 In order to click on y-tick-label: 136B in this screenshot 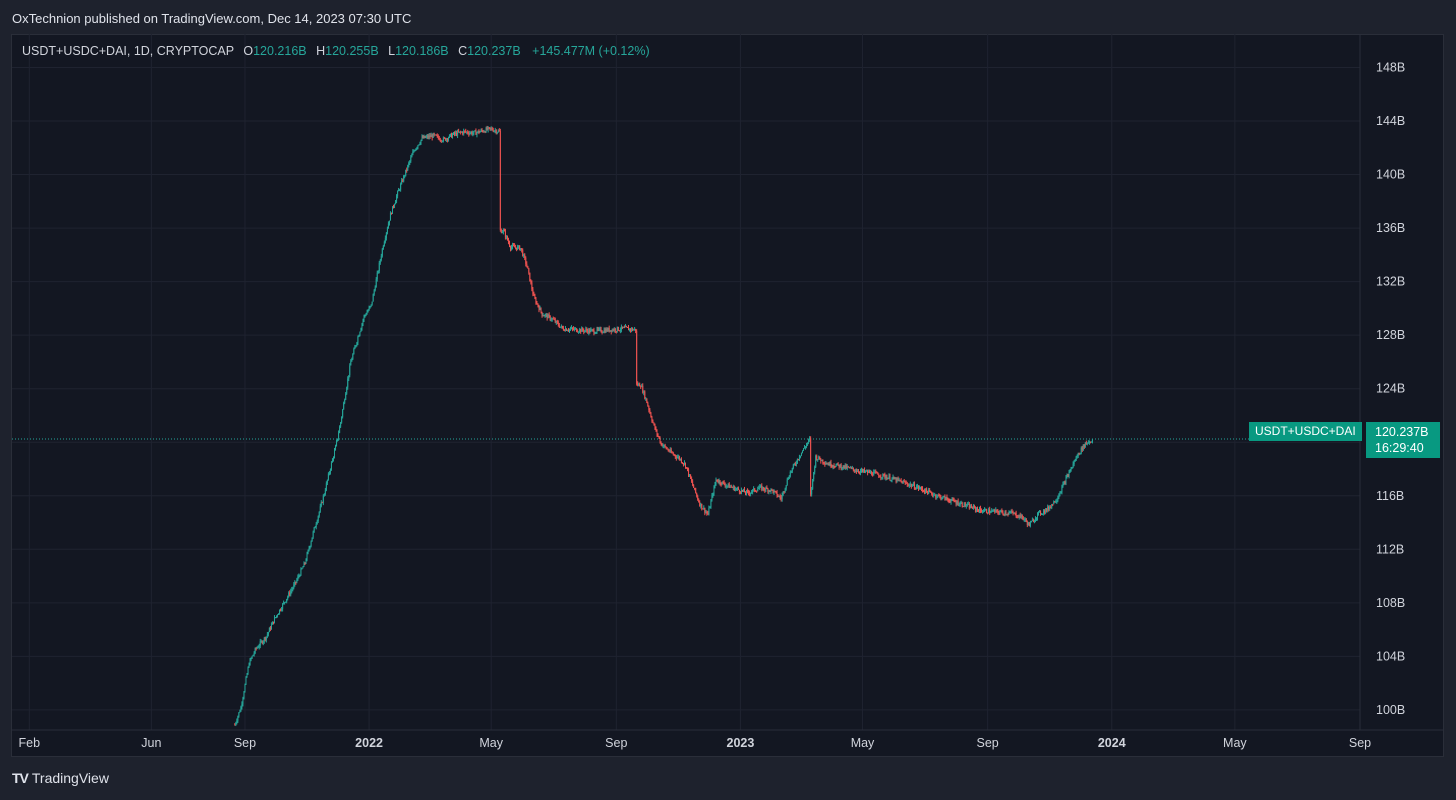, I will do `click(1390, 228)`.